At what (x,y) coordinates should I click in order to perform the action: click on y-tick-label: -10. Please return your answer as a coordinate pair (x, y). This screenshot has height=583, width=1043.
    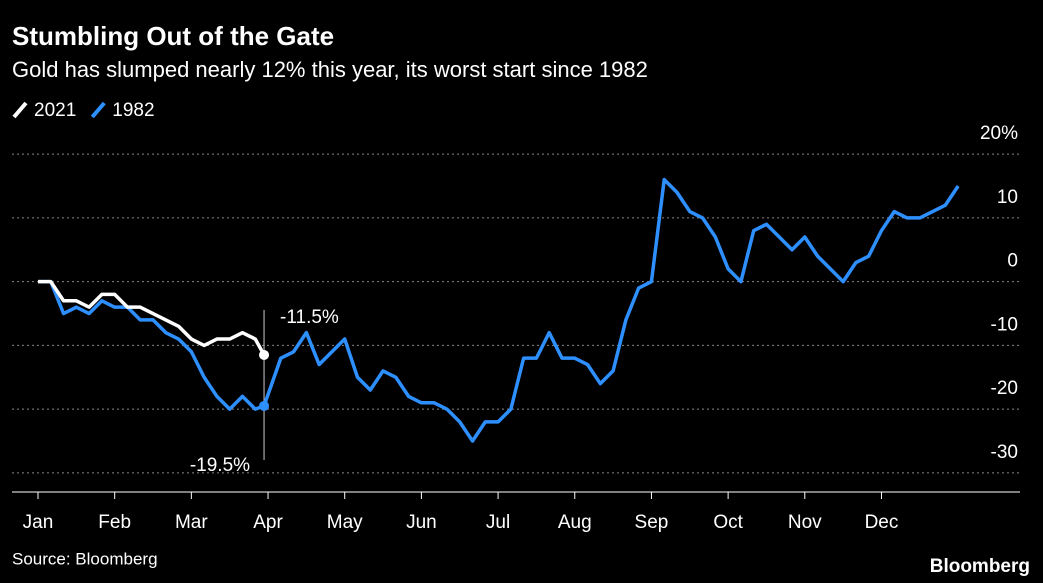
    Looking at the image, I should click on (1004, 324).